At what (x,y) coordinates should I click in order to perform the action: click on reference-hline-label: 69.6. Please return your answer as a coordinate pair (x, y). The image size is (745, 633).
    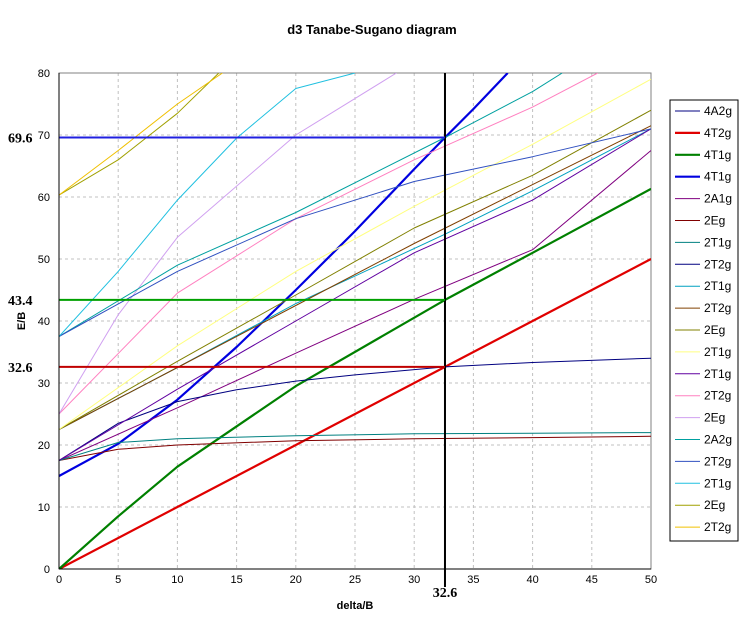
    Looking at the image, I should click on (20, 138).